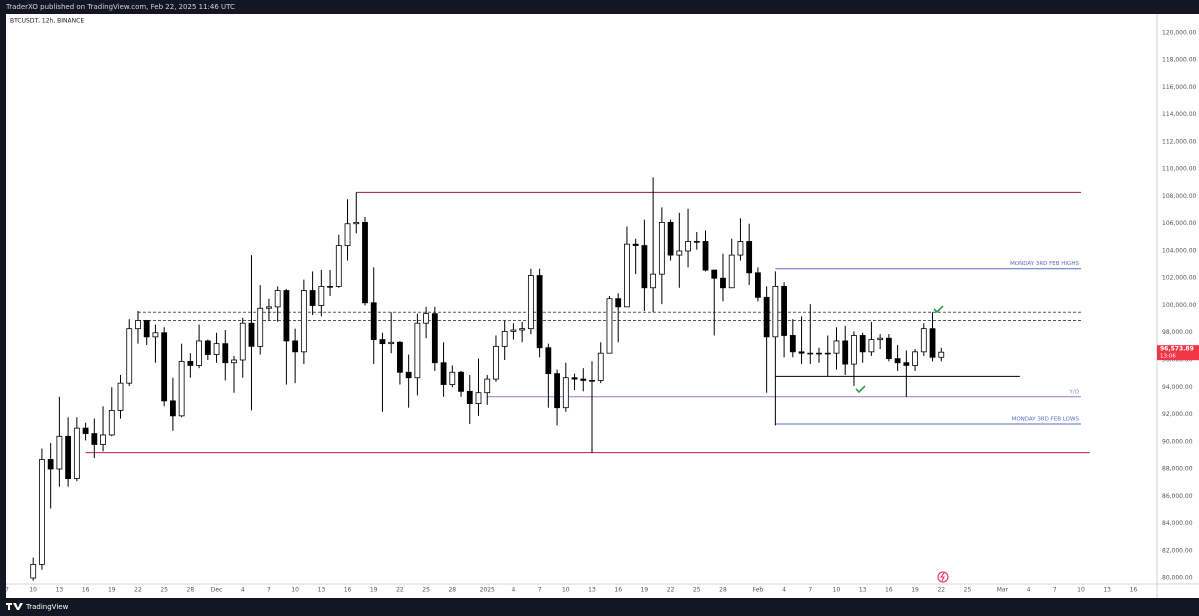 The image size is (1199, 616). Describe the element at coordinates (47, 607) in the screenshot. I see `footer-brand: TradingView` at that location.